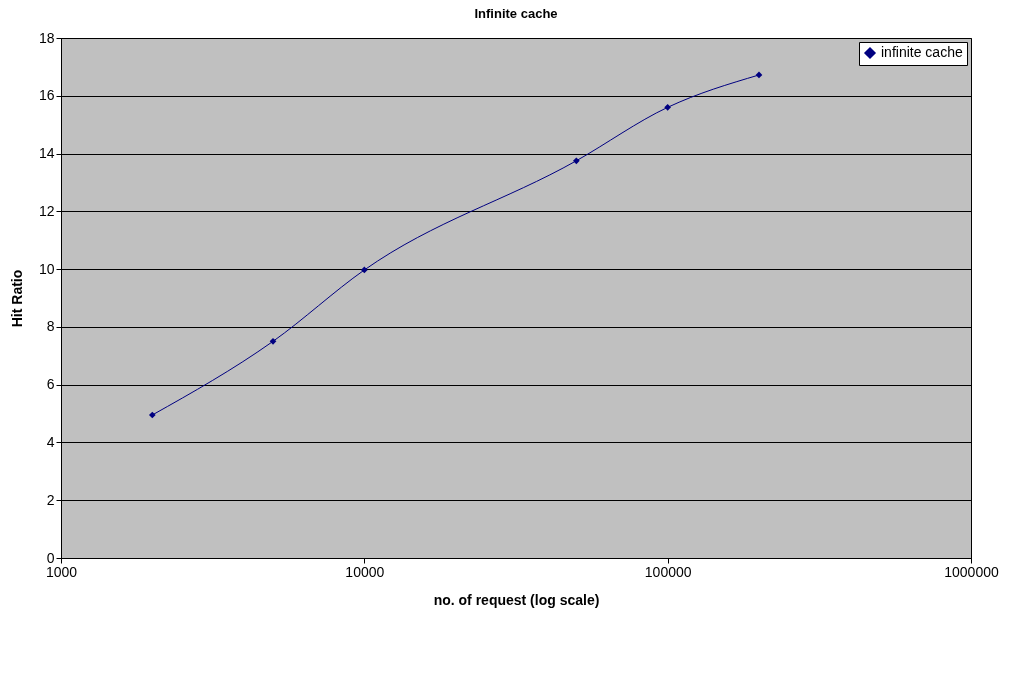  Describe the element at coordinates (46, 95) in the screenshot. I see `y-tick-label: 16` at that location.